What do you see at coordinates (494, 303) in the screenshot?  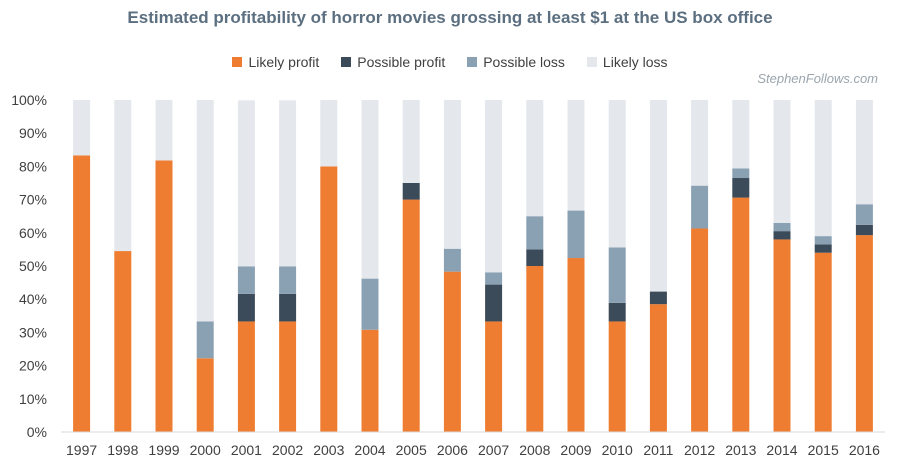 I see `bar-segment-possible-profit-2007` at bounding box center [494, 303].